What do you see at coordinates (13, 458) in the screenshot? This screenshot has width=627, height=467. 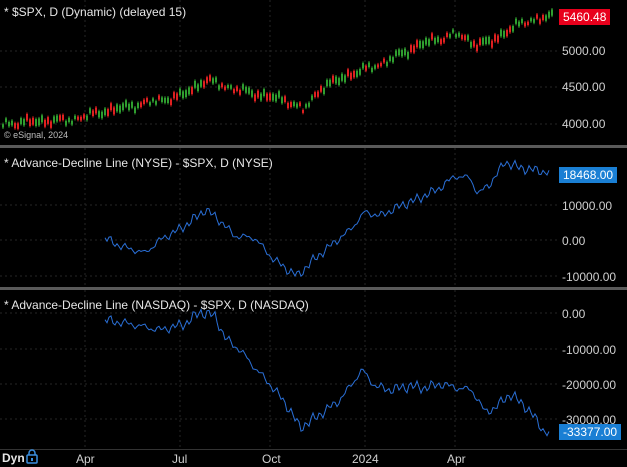 I see `dynamic-mode-label: Dyn` at bounding box center [13, 458].